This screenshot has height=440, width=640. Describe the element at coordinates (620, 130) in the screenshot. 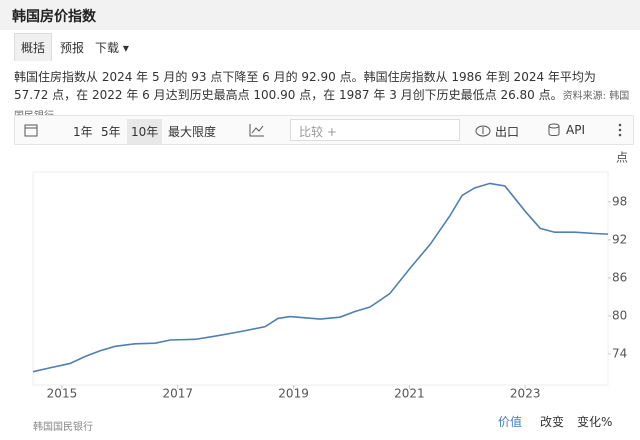

I see `menu-icon` at that location.